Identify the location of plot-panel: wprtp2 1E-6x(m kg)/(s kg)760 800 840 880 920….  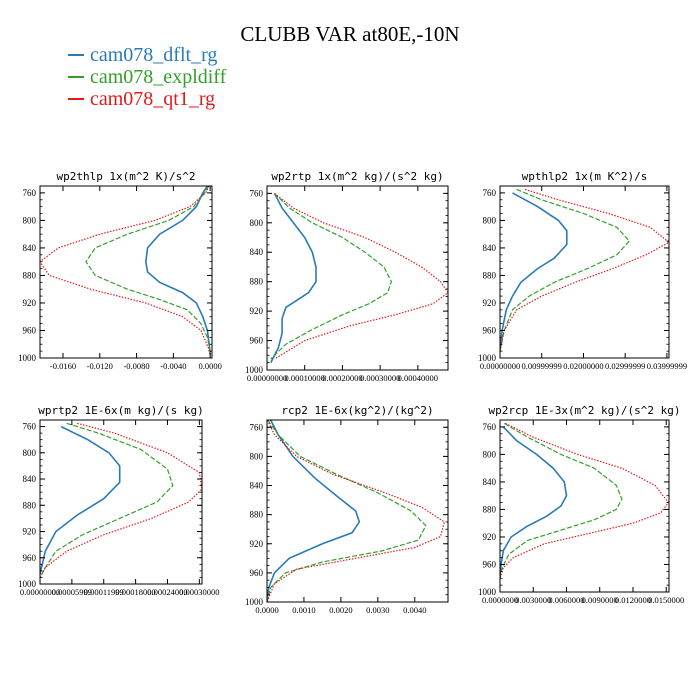
(119, 500).